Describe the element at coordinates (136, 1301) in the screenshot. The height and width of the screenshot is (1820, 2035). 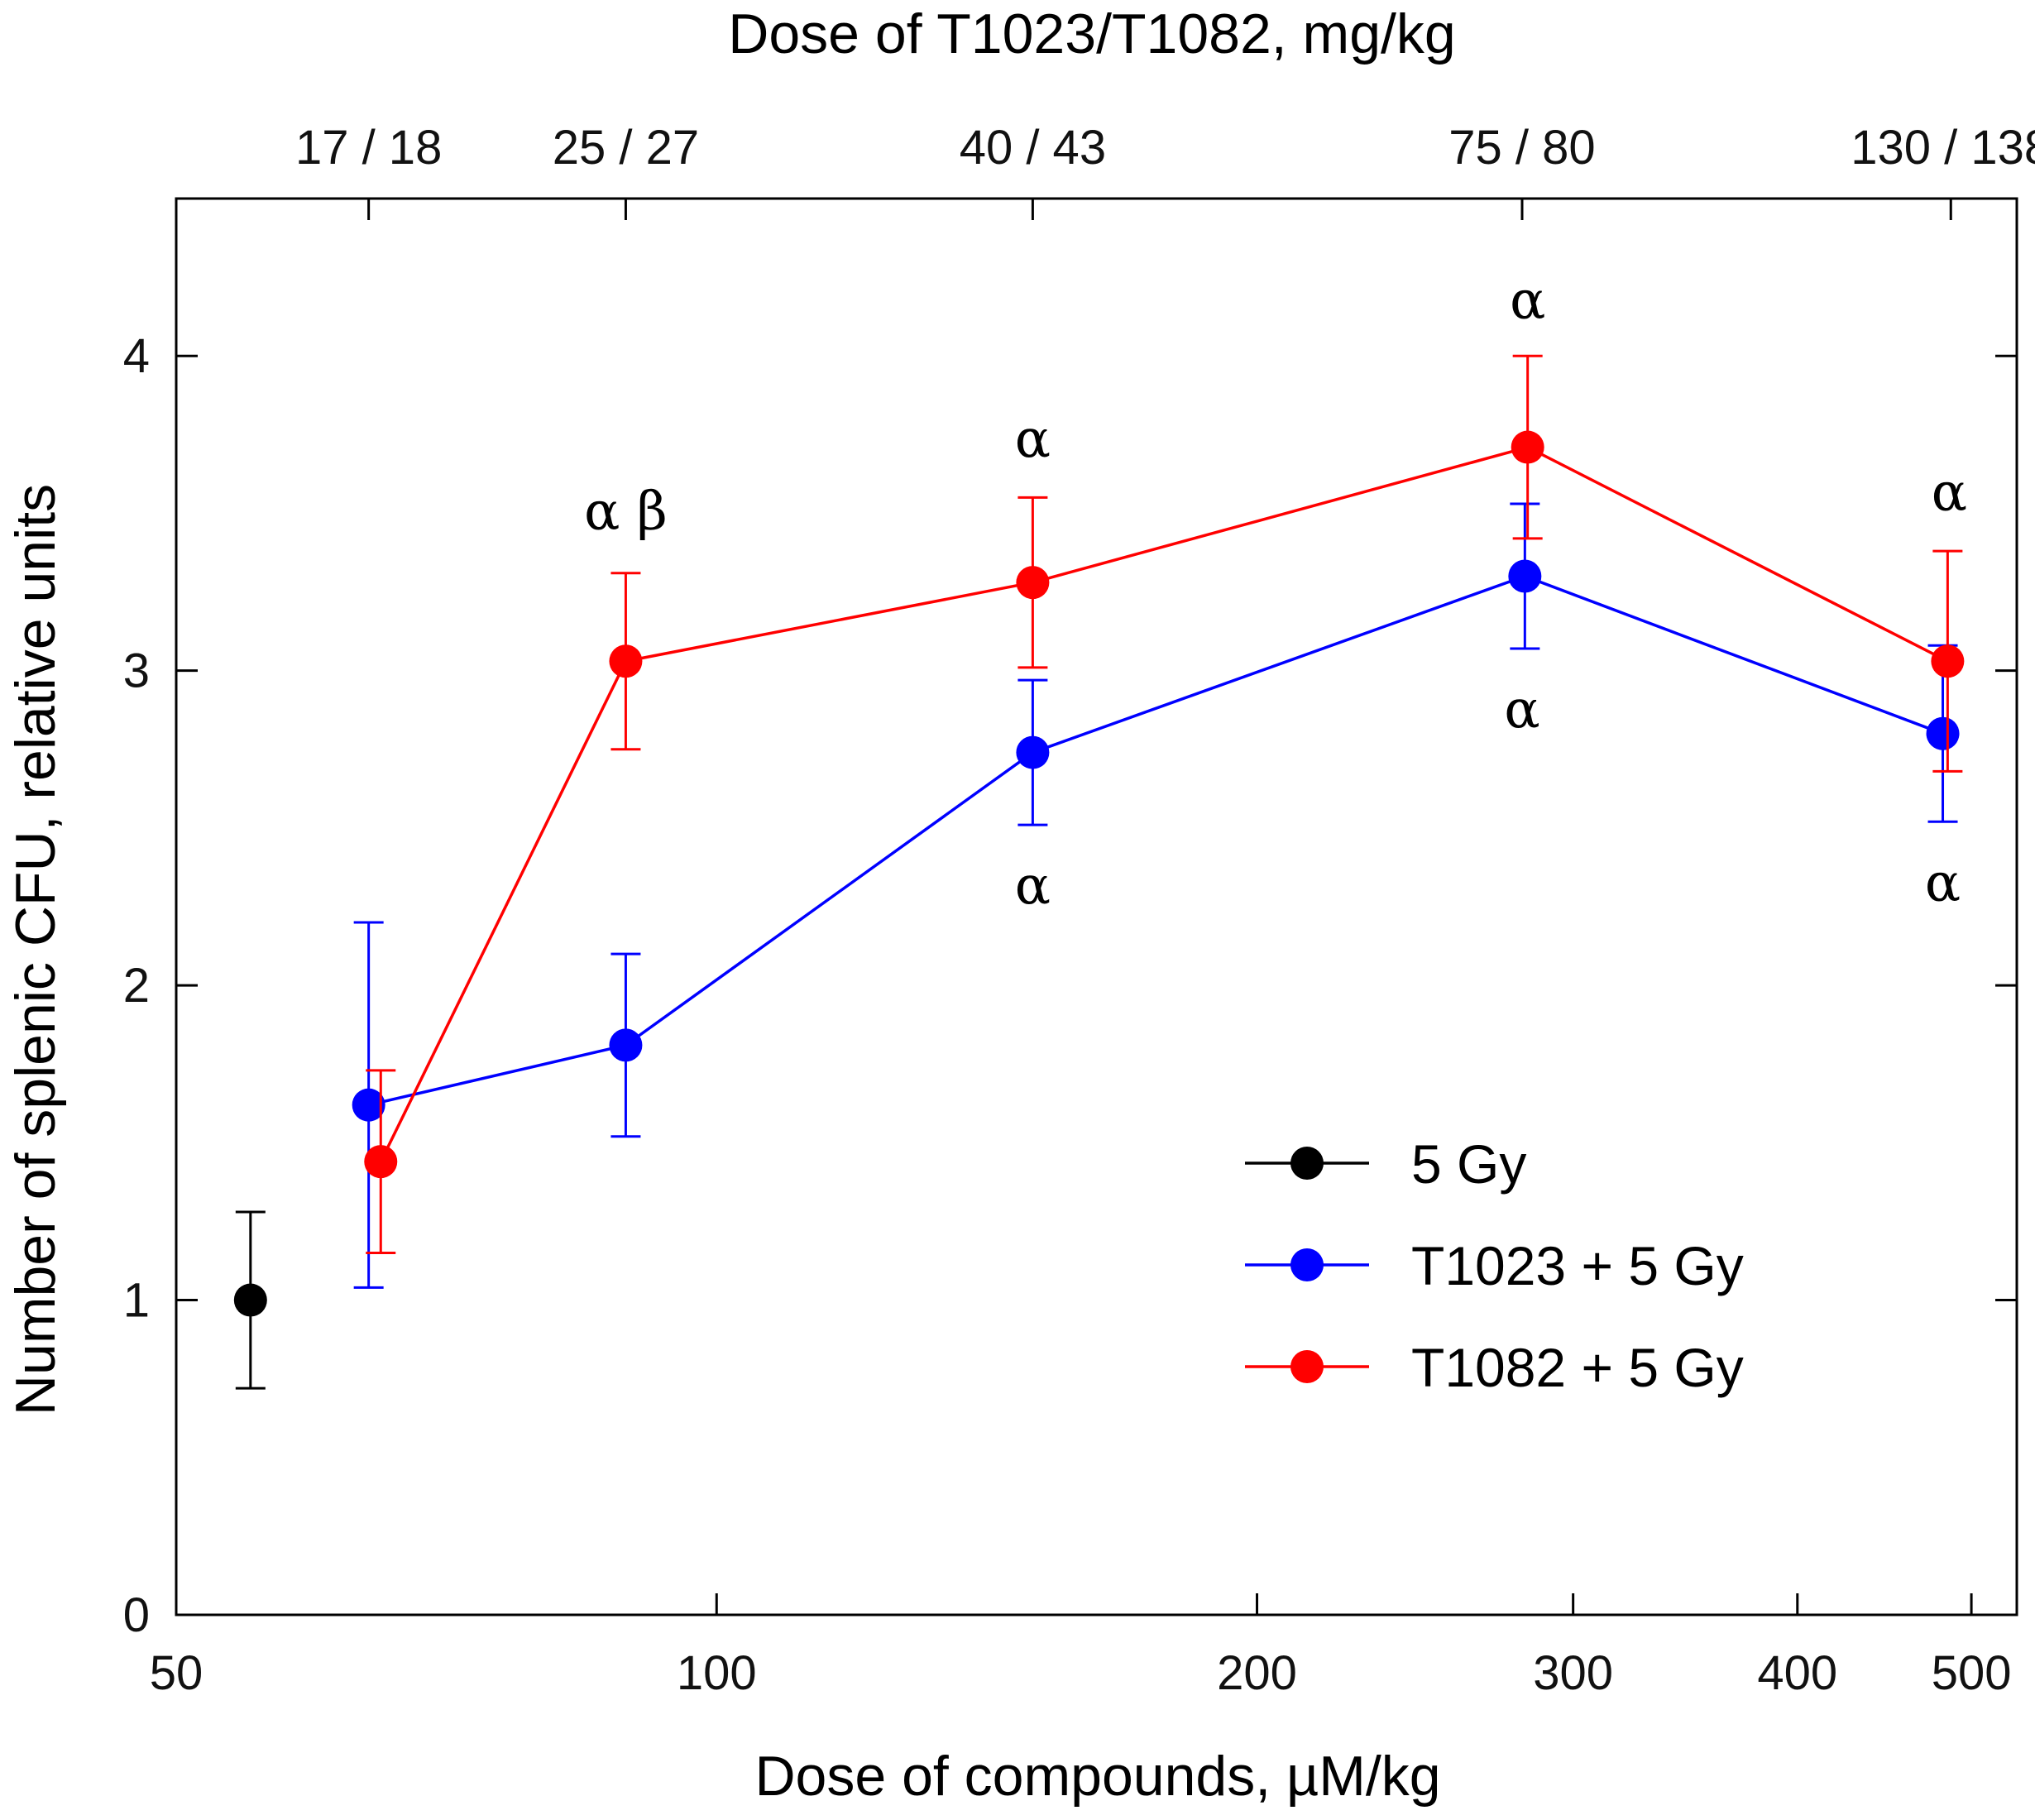
I see `y-tick-label: 1` at that location.